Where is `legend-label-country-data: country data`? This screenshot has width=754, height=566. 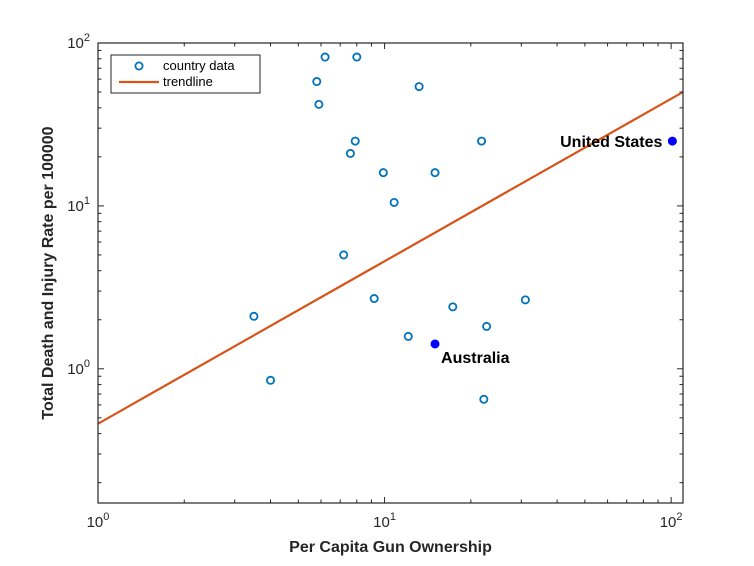
legend-label-country-data: country data is located at coordinates (199, 65).